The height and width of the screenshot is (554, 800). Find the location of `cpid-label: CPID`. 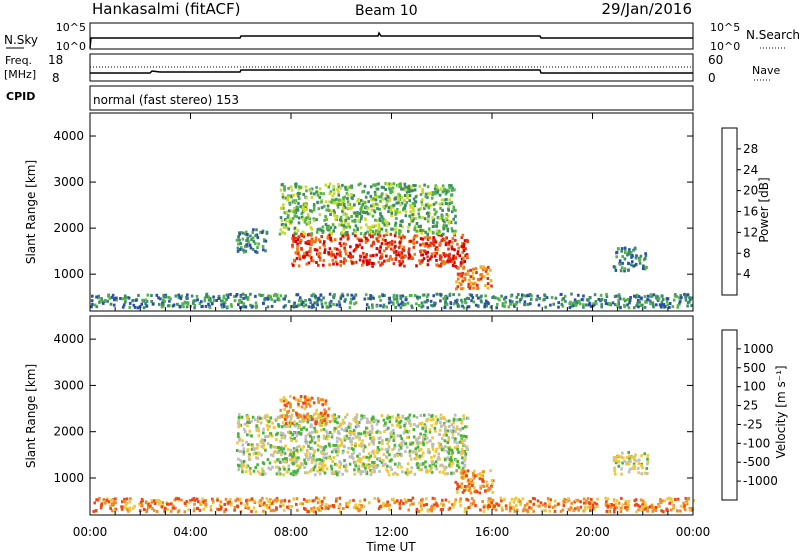

cpid-label: CPID is located at coordinates (20, 96).